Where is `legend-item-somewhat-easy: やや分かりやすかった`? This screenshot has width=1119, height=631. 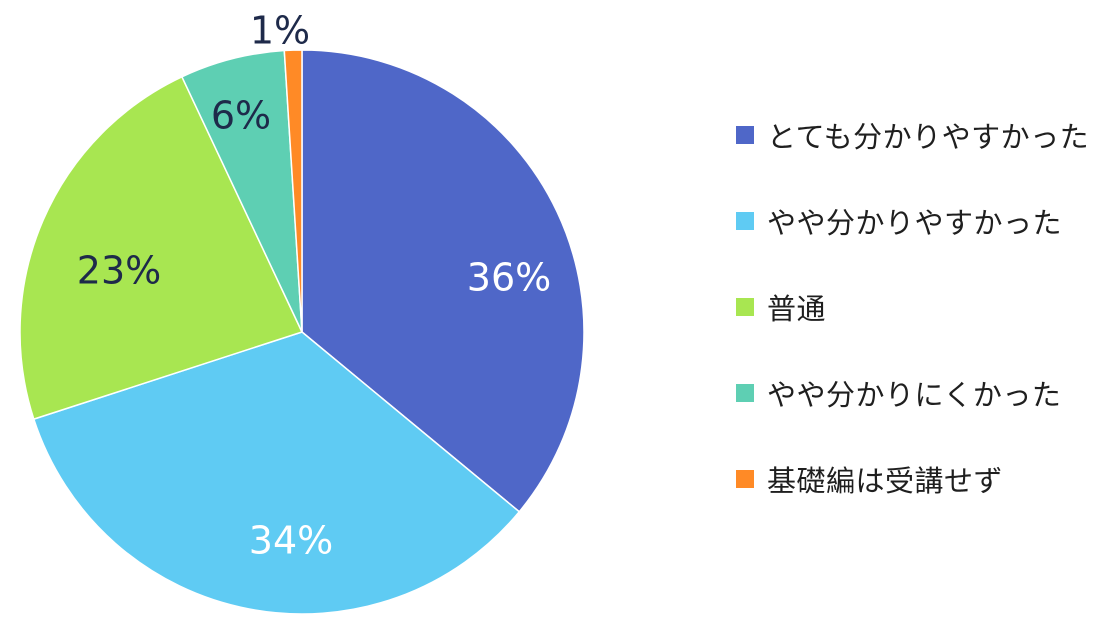
legend-item-somewhat-easy: やや分かりやすかった is located at coordinates (912, 222).